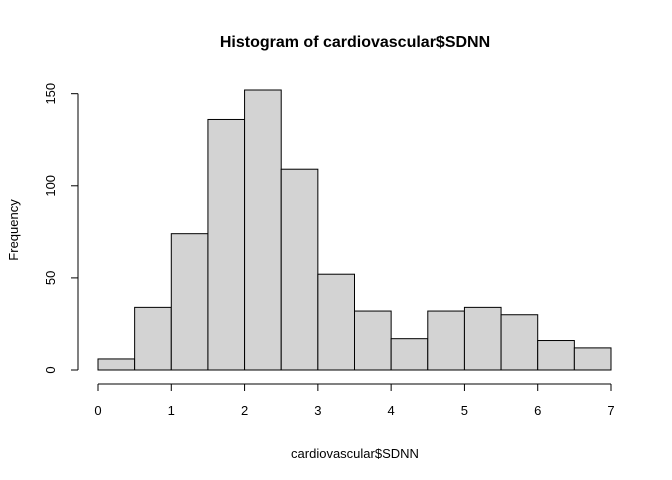 The width and height of the screenshot is (672, 480). Describe the element at coordinates (355, 453) in the screenshot. I see `x-axis-label: cardiovascular$SDNN` at that location.